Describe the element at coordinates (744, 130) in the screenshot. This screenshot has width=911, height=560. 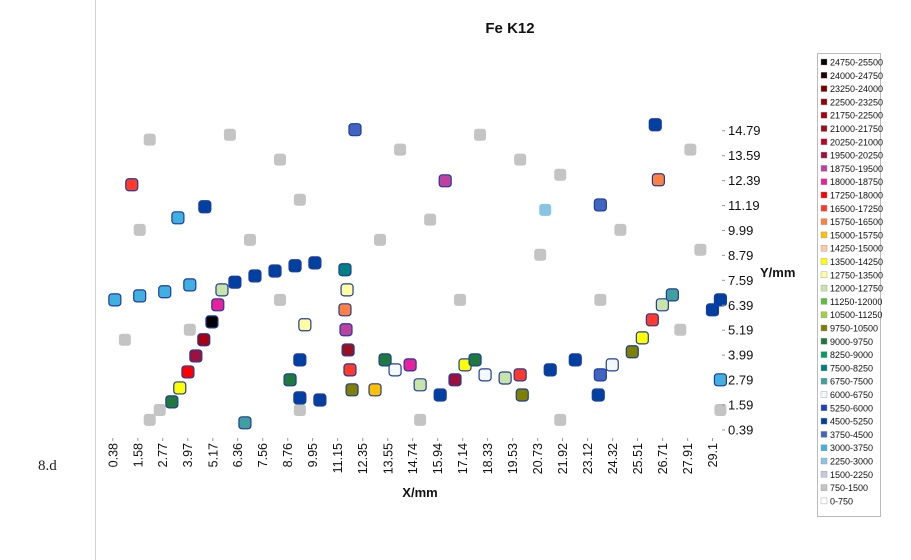
I see `y-tick-label: 14.79` at that location.